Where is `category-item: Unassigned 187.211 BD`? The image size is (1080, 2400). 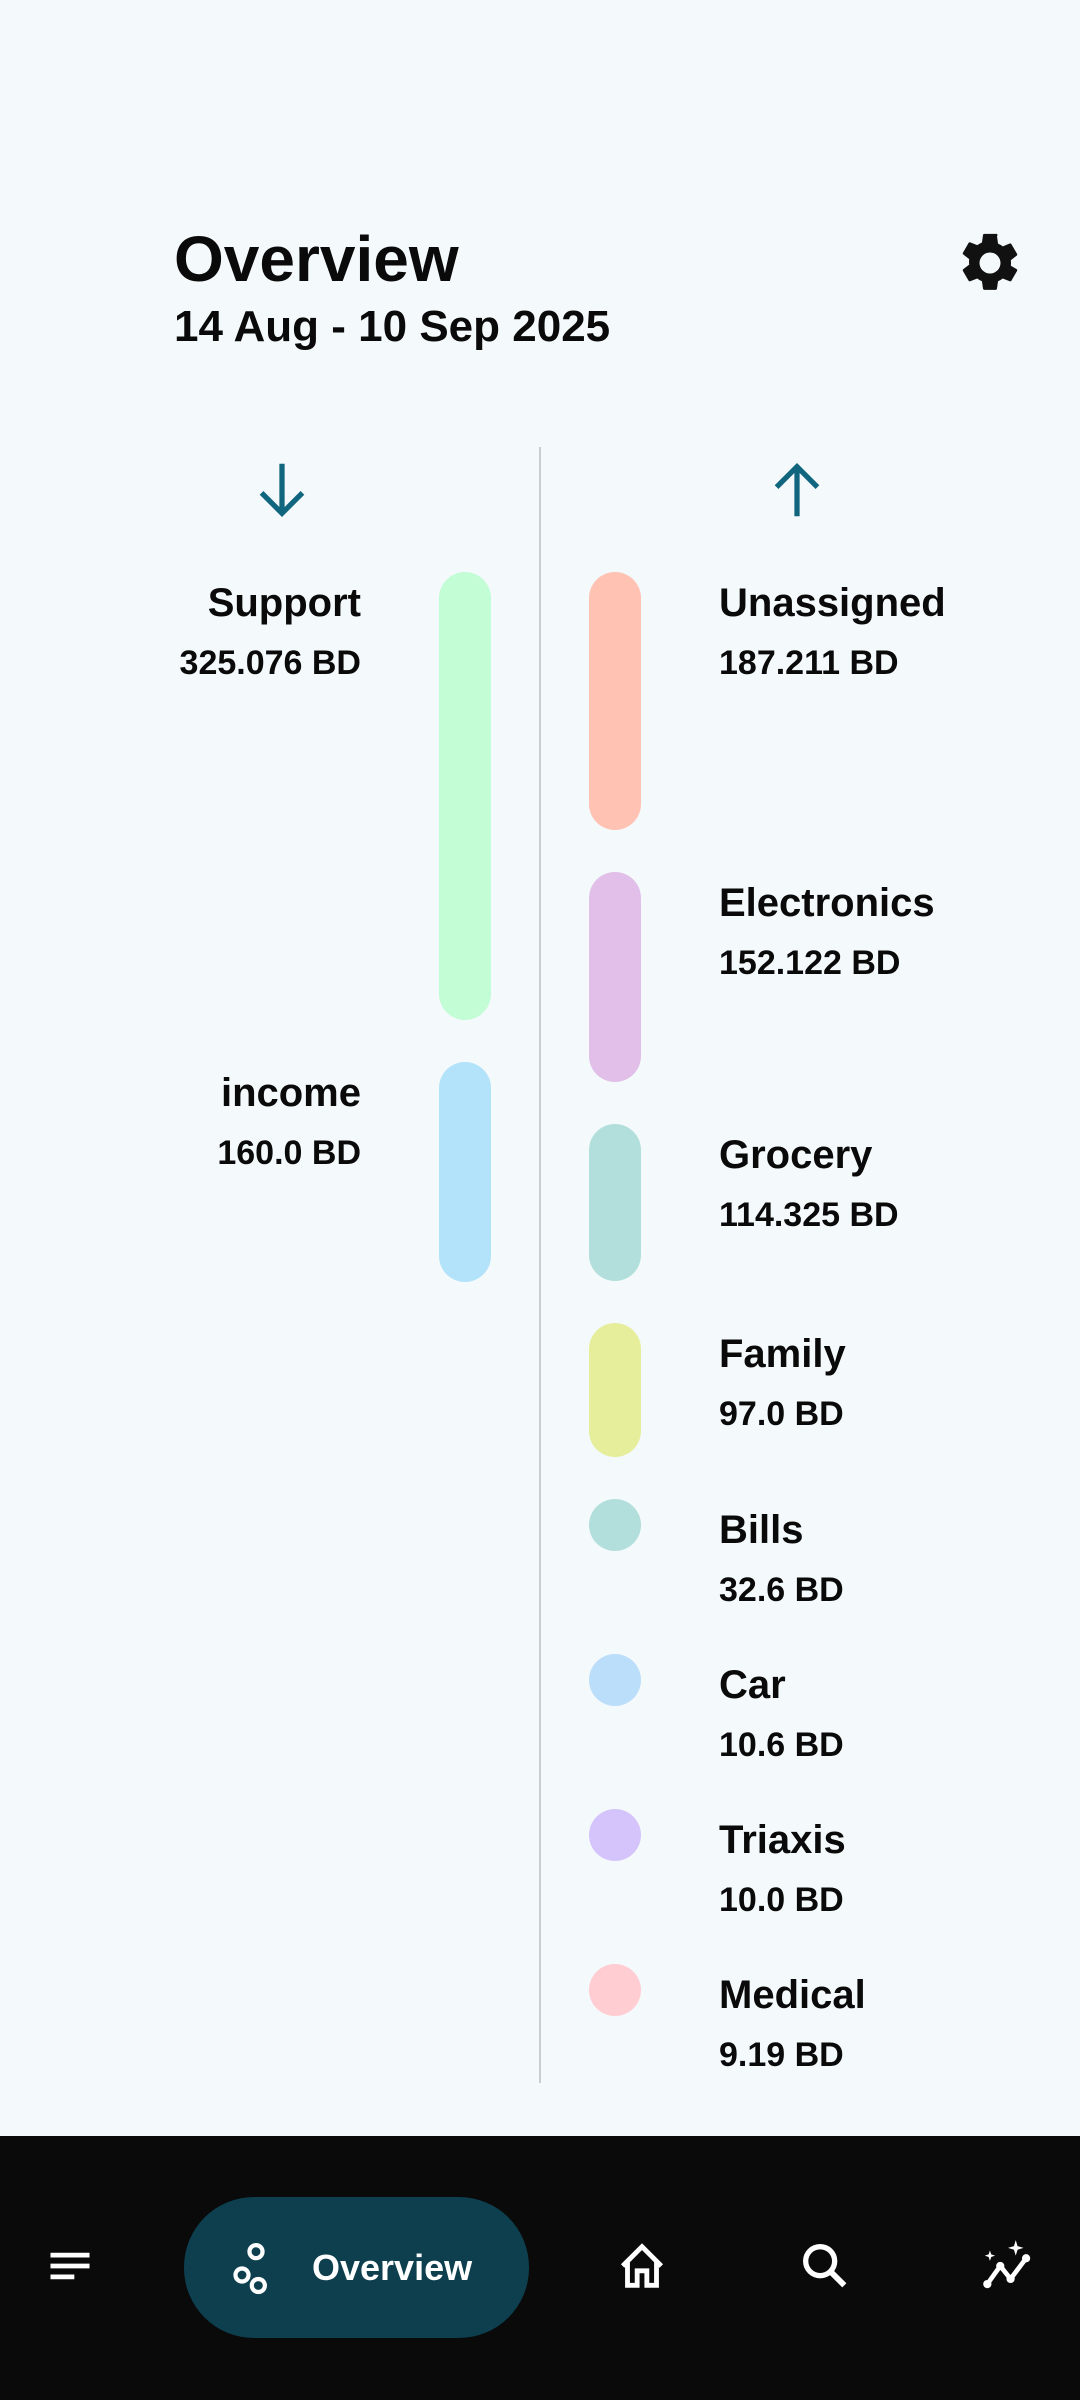 category-item: Unassigned 187.211 BD is located at coordinates (834, 722).